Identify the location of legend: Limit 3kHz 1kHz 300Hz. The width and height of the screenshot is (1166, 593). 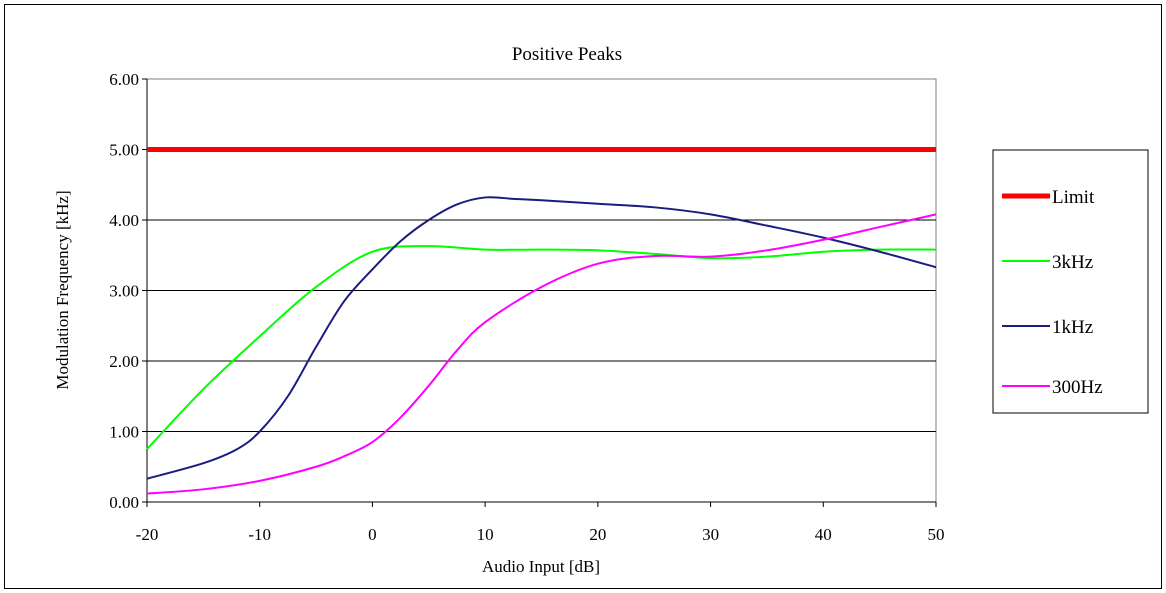
(1052, 292).